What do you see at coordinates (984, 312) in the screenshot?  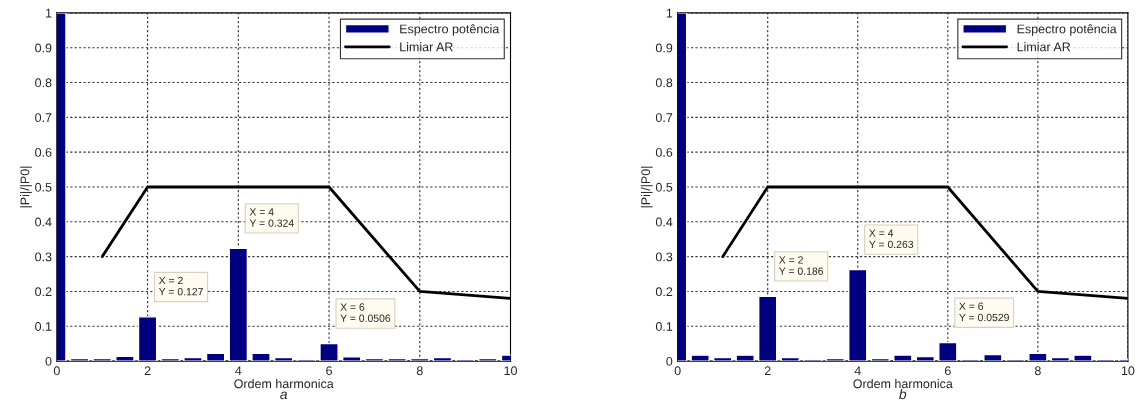 I see `annotation: X = 6 Y = 0.0529` at bounding box center [984, 312].